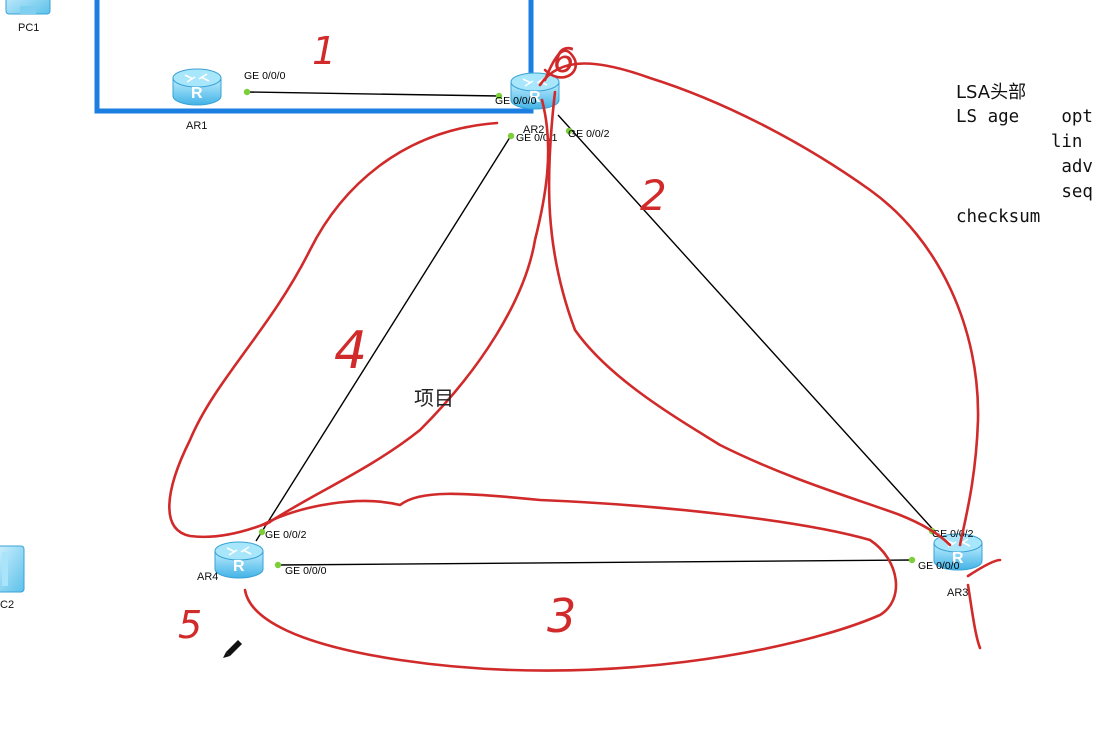 The height and width of the screenshot is (740, 1103). Describe the element at coordinates (564, 61) in the screenshot. I see `annotation-6: 6` at that location.